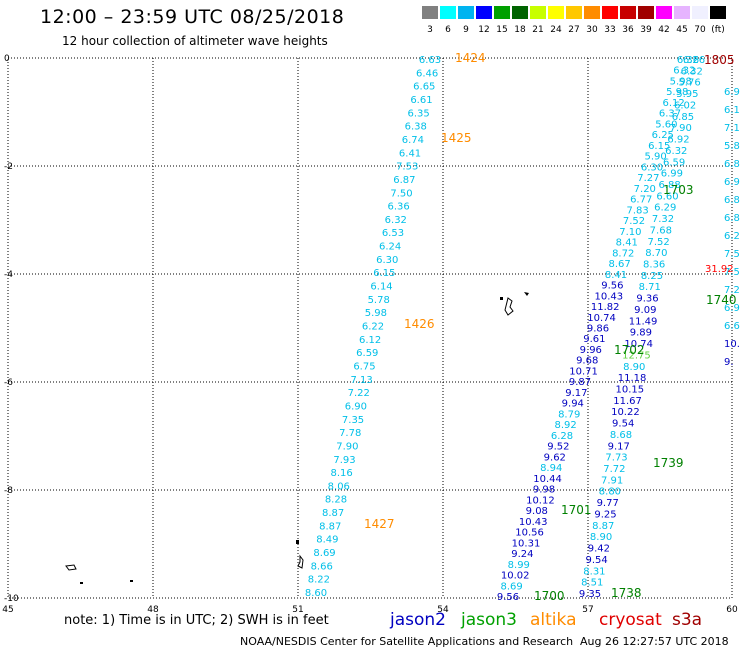 This screenshot has width=740, height=650. I want to click on wave-height-value: 6.62, so click(732, 326).